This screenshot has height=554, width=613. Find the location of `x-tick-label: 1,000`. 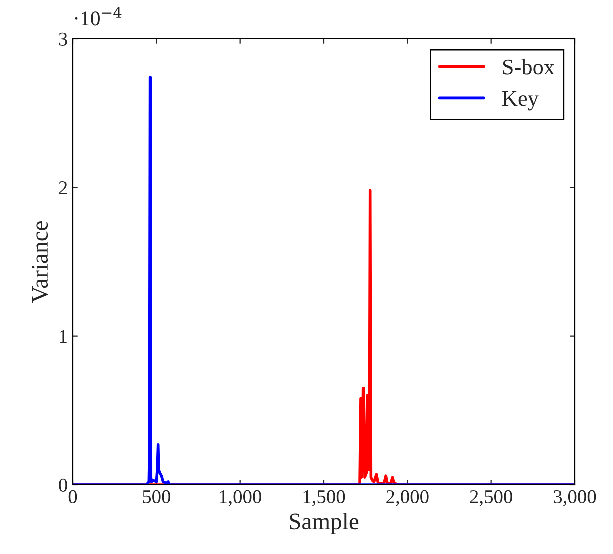

x-tick-label: 1,000 is located at coordinates (241, 498).